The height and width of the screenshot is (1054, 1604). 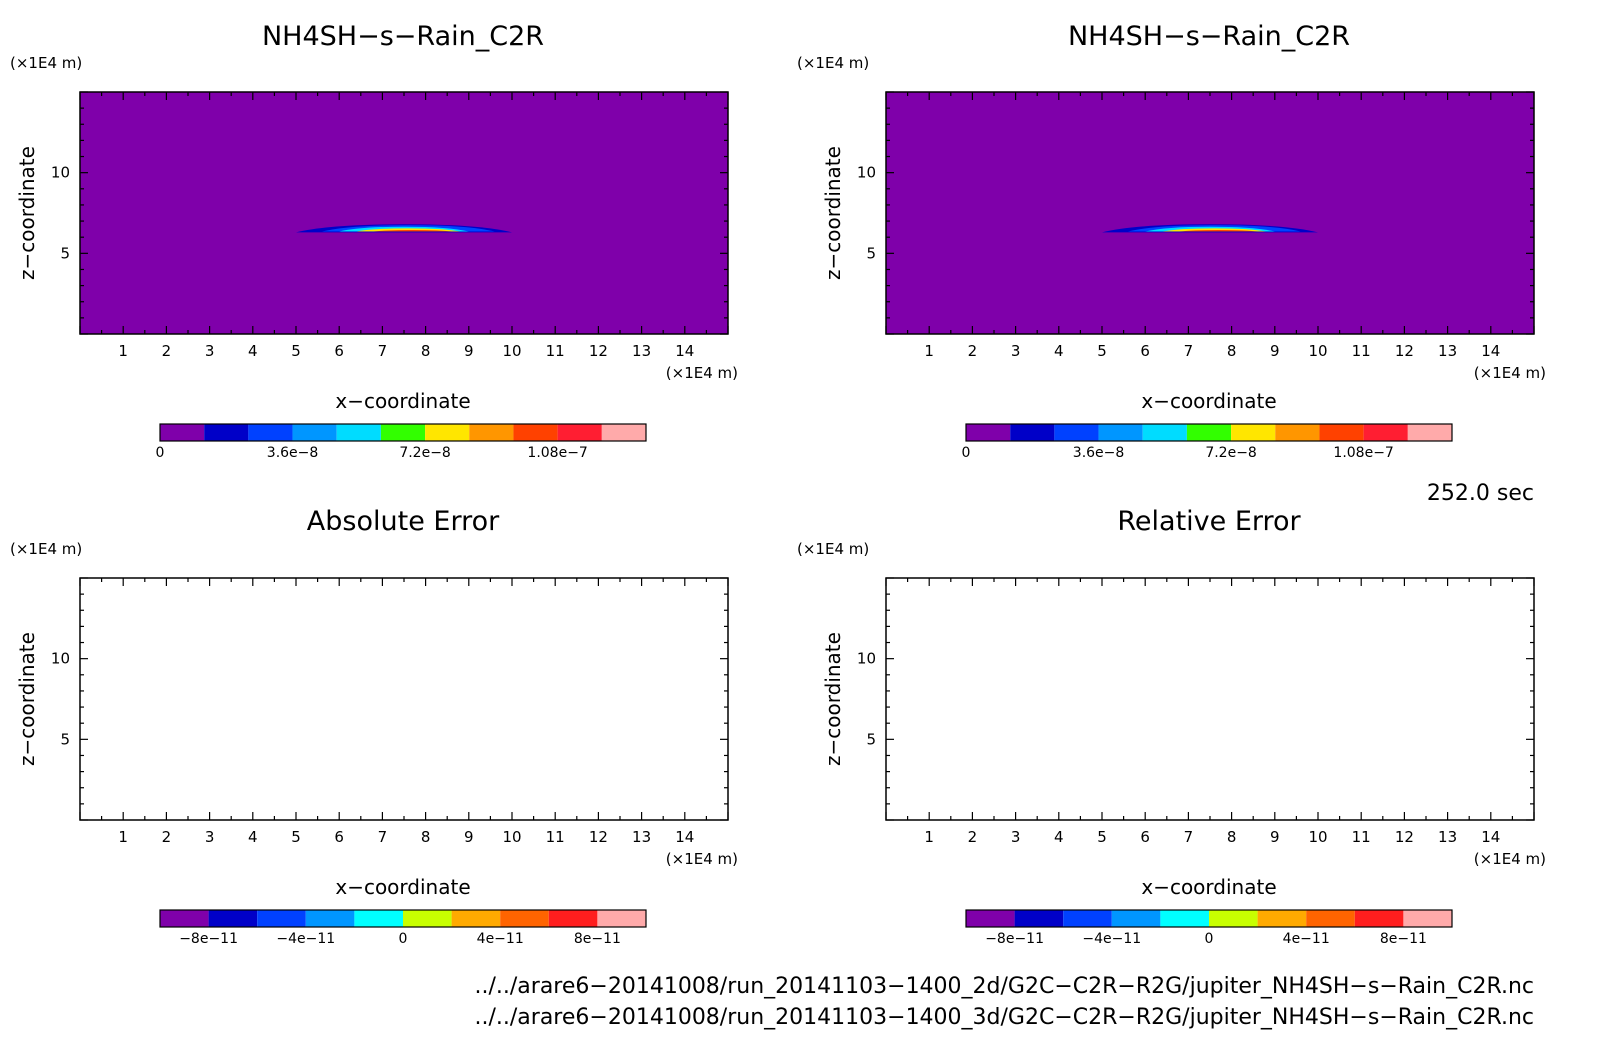 What do you see at coordinates (403, 928) in the screenshot?
I see `colorbar: −8e−11 −4e−11 0 4e−11 8e−11` at bounding box center [403, 928].